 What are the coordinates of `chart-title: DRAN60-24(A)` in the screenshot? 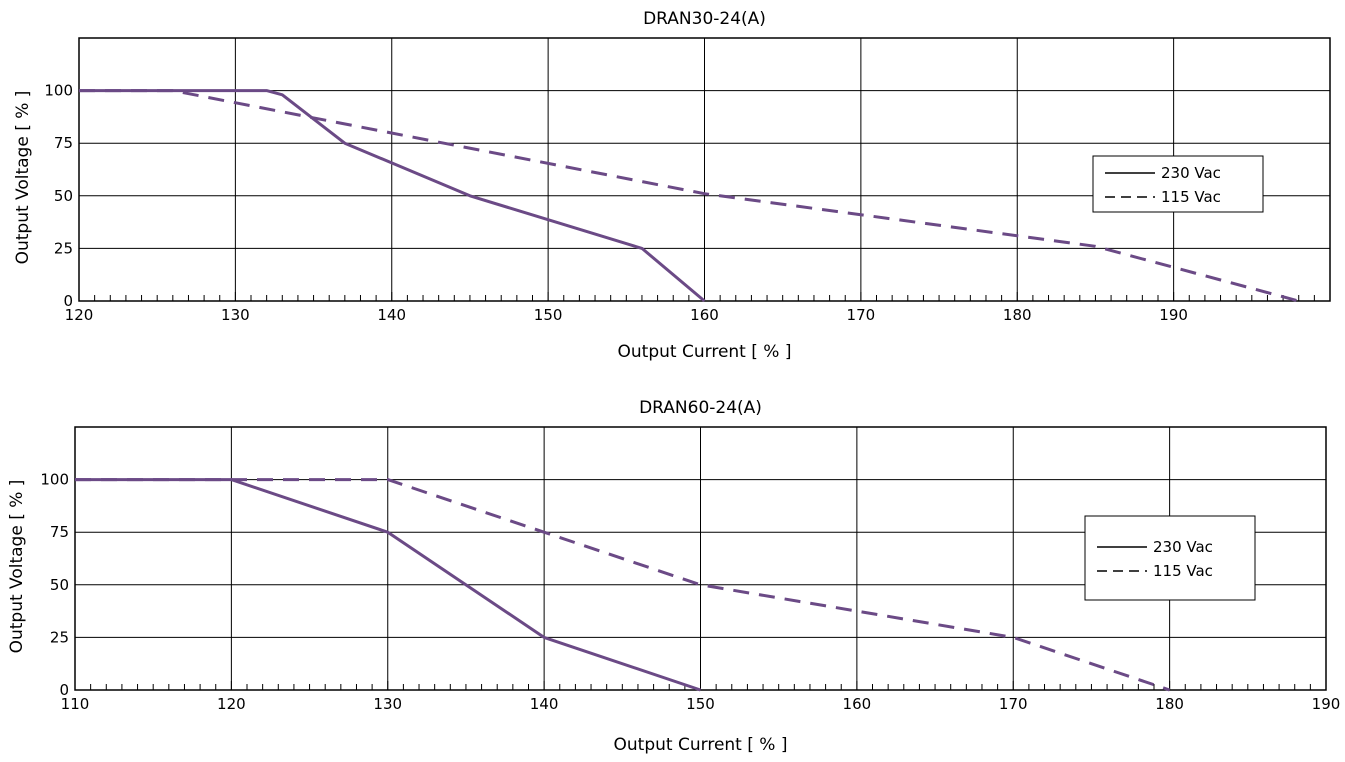 It's located at (700, 408).